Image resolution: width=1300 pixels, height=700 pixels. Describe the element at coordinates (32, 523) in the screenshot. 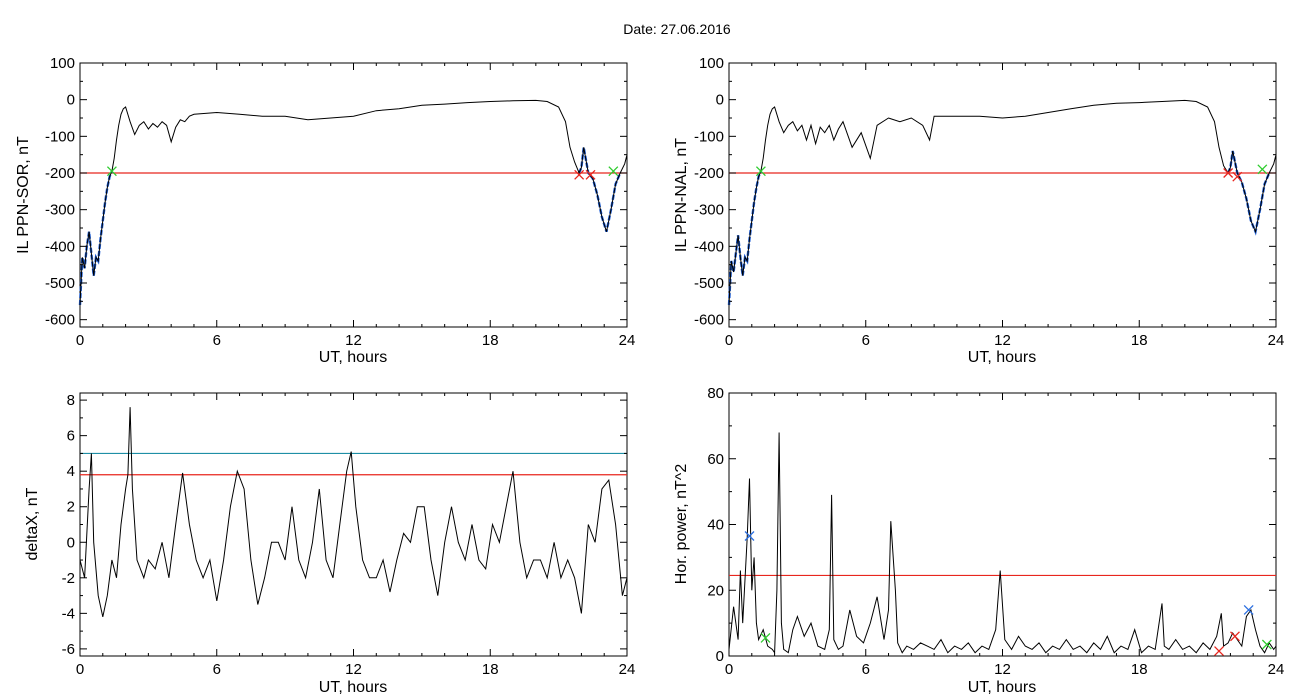

I see `y-axis-label: deltaX, nT` at that location.